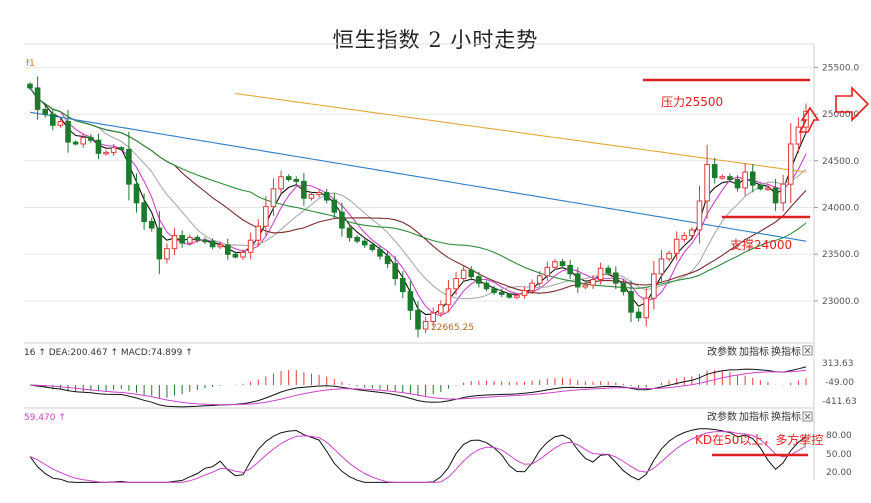  I want to click on macd-switch-indicator-button: 换指标, so click(786, 351).